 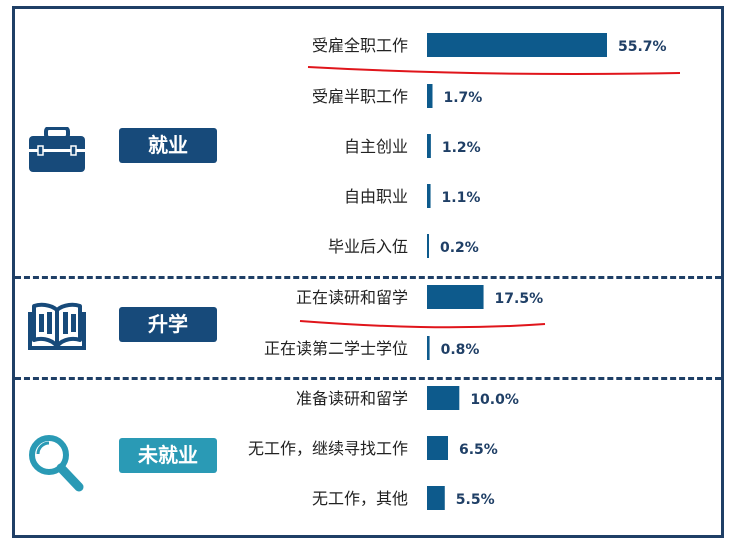 What do you see at coordinates (168, 455) in the screenshot?
I see `group-badge-unemployed: 未就业` at bounding box center [168, 455].